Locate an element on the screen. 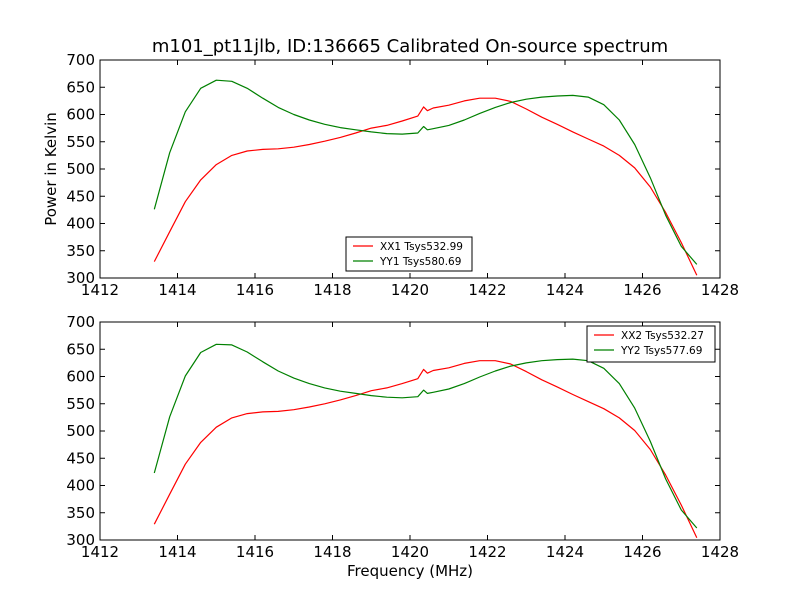  legend-label: YY1 Tsys580.69 is located at coordinates (420, 262).